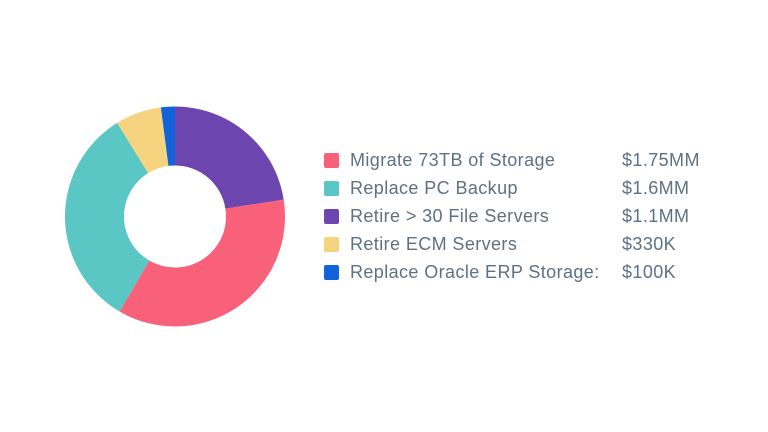  I want to click on legend-item-value: $1.1MM, so click(656, 215).